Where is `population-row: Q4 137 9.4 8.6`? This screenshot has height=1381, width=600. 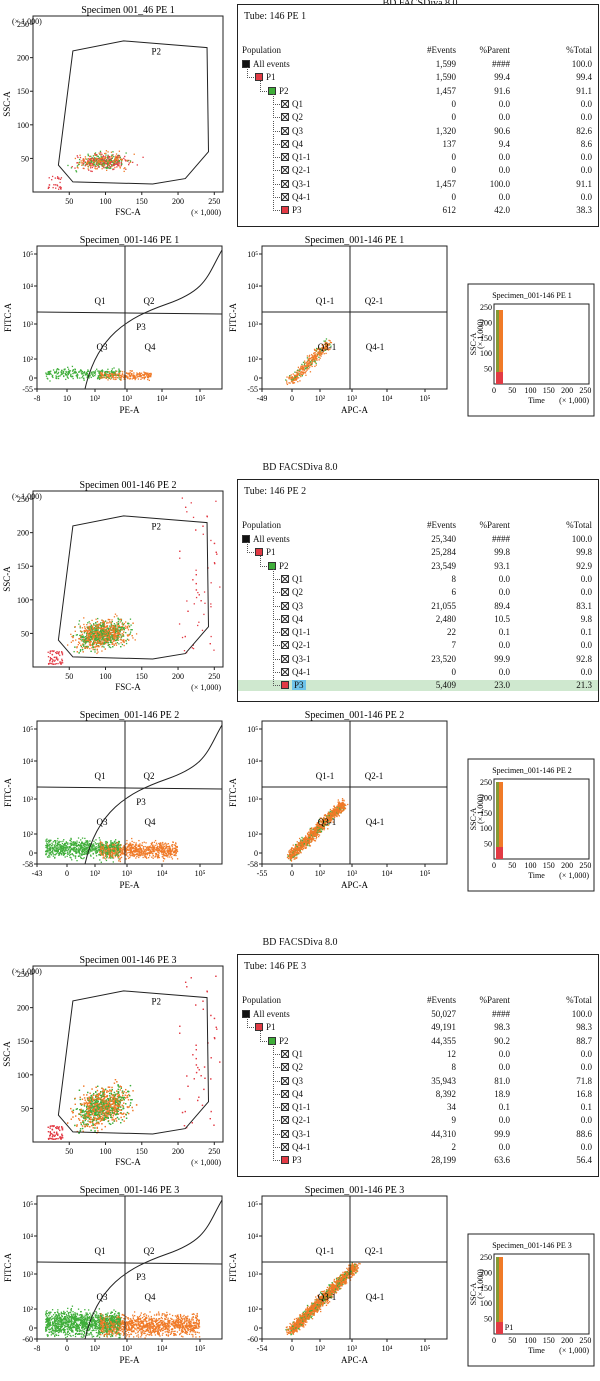
population-row: Q4 137 9.4 8.6 is located at coordinates (418, 141).